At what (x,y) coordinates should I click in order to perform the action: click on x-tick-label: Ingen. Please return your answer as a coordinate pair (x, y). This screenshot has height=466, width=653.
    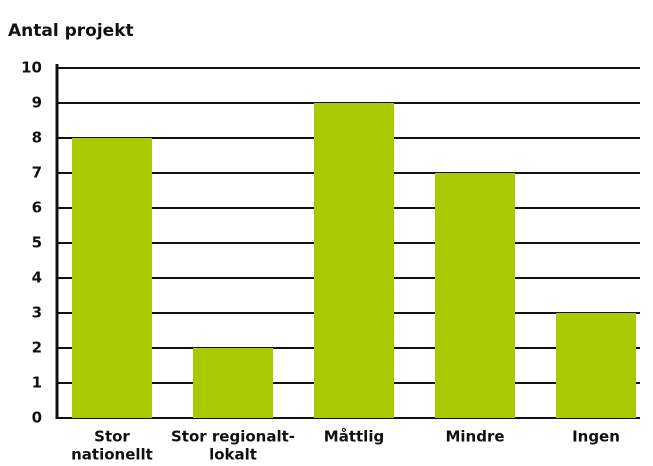
    Looking at the image, I should click on (596, 437).